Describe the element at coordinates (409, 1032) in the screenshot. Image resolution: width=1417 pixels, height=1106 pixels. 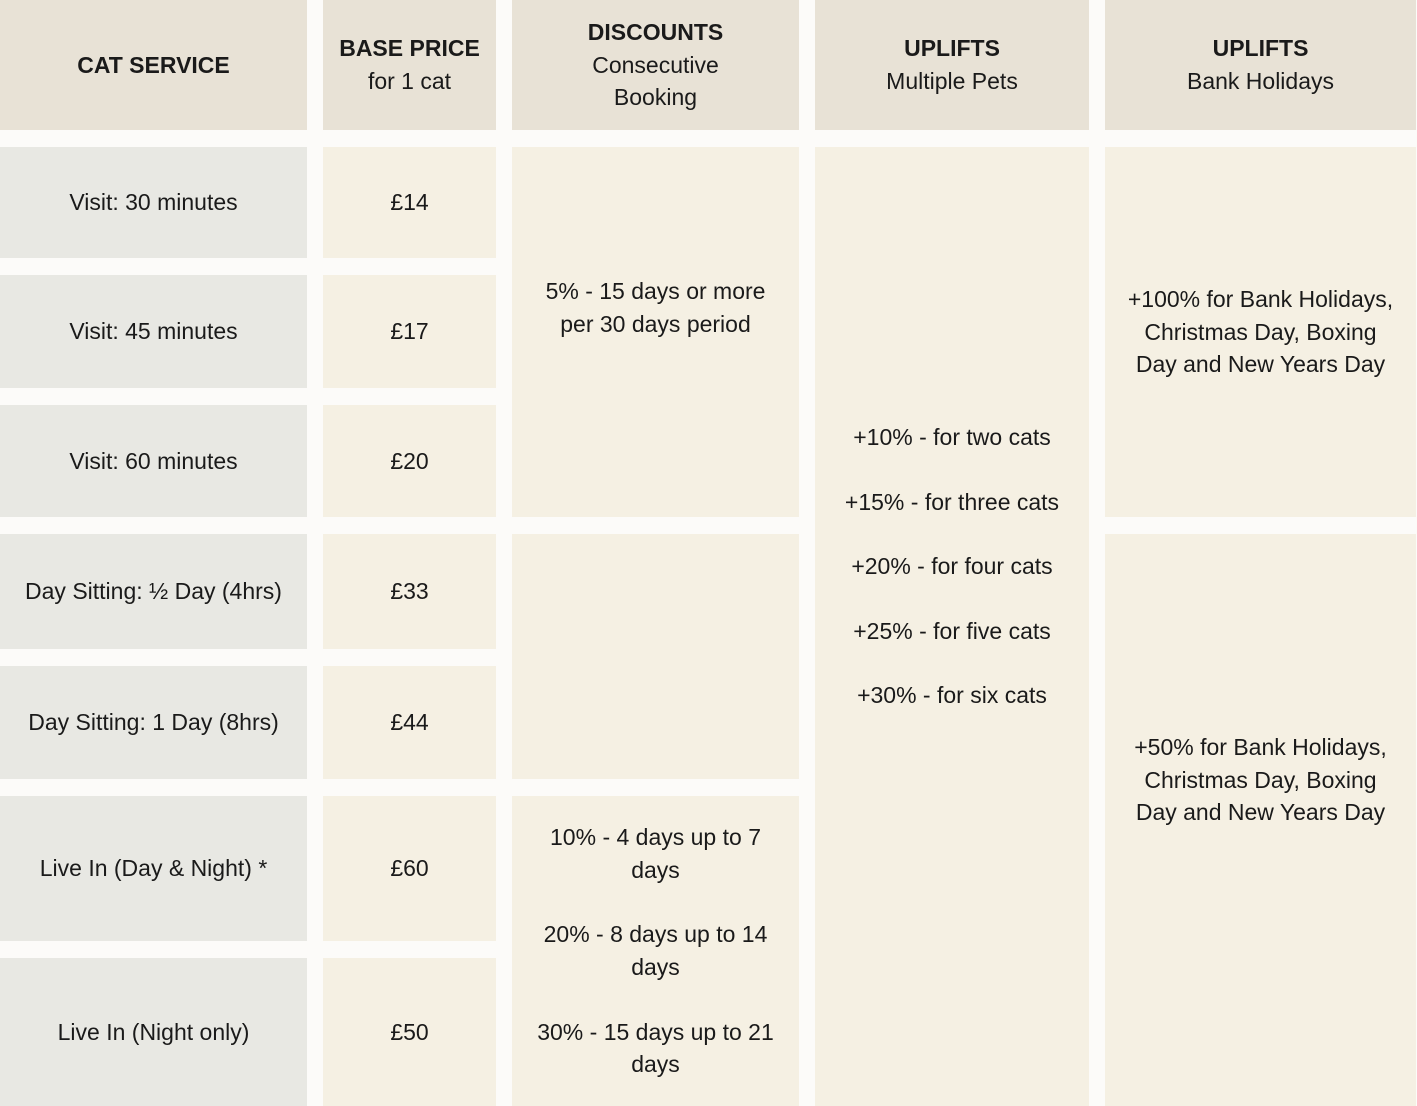
I see `service-price: £50` at that location.